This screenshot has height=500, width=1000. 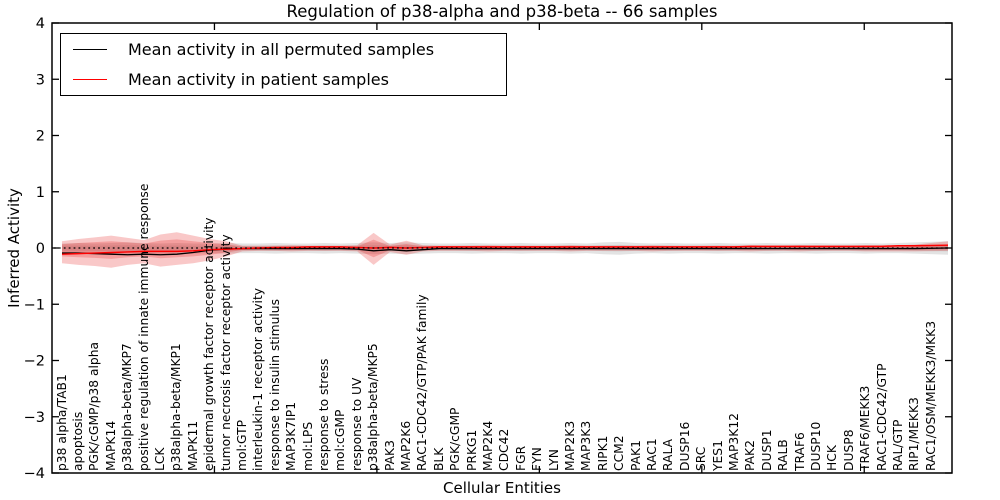 What do you see at coordinates (40, 24) in the screenshot?
I see `y-tick-label: 4` at bounding box center [40, 24].